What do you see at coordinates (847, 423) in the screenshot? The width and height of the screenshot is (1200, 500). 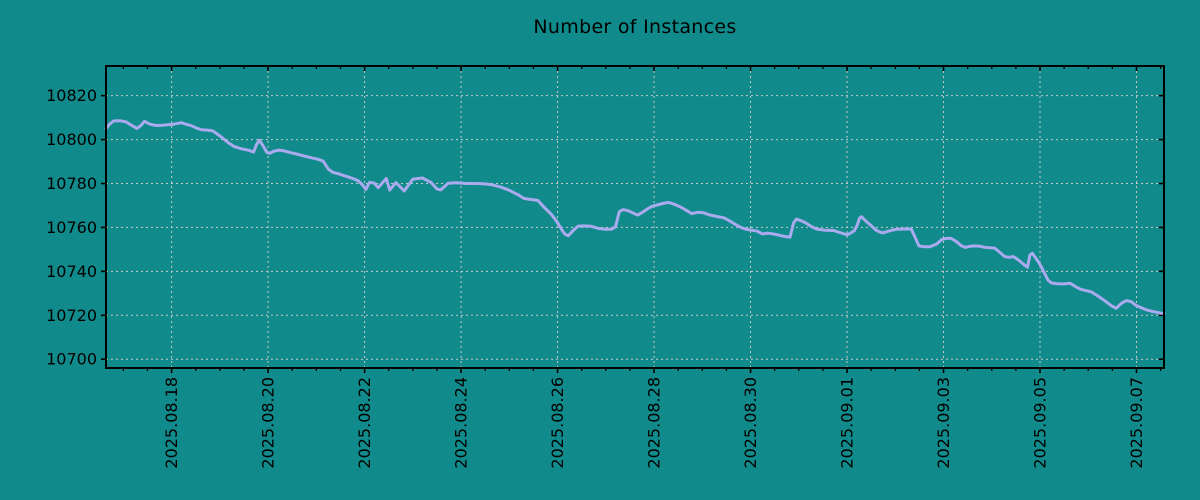 I see `x-tick-label: 2025.09.01` at bounding box center [847, 423].